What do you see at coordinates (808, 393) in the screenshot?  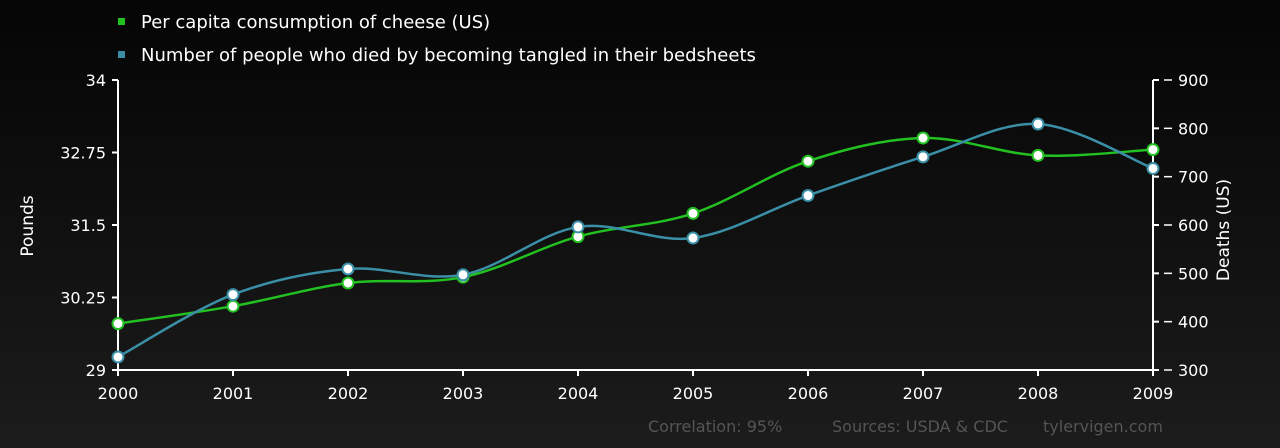 I see `x-tick-label: 2006` at bounding box center [808, 393].